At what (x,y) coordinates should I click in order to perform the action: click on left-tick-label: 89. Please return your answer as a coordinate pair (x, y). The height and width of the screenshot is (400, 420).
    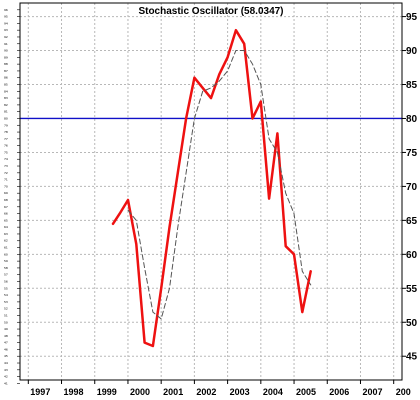
    Looking at the image, I should click on (6, 57).